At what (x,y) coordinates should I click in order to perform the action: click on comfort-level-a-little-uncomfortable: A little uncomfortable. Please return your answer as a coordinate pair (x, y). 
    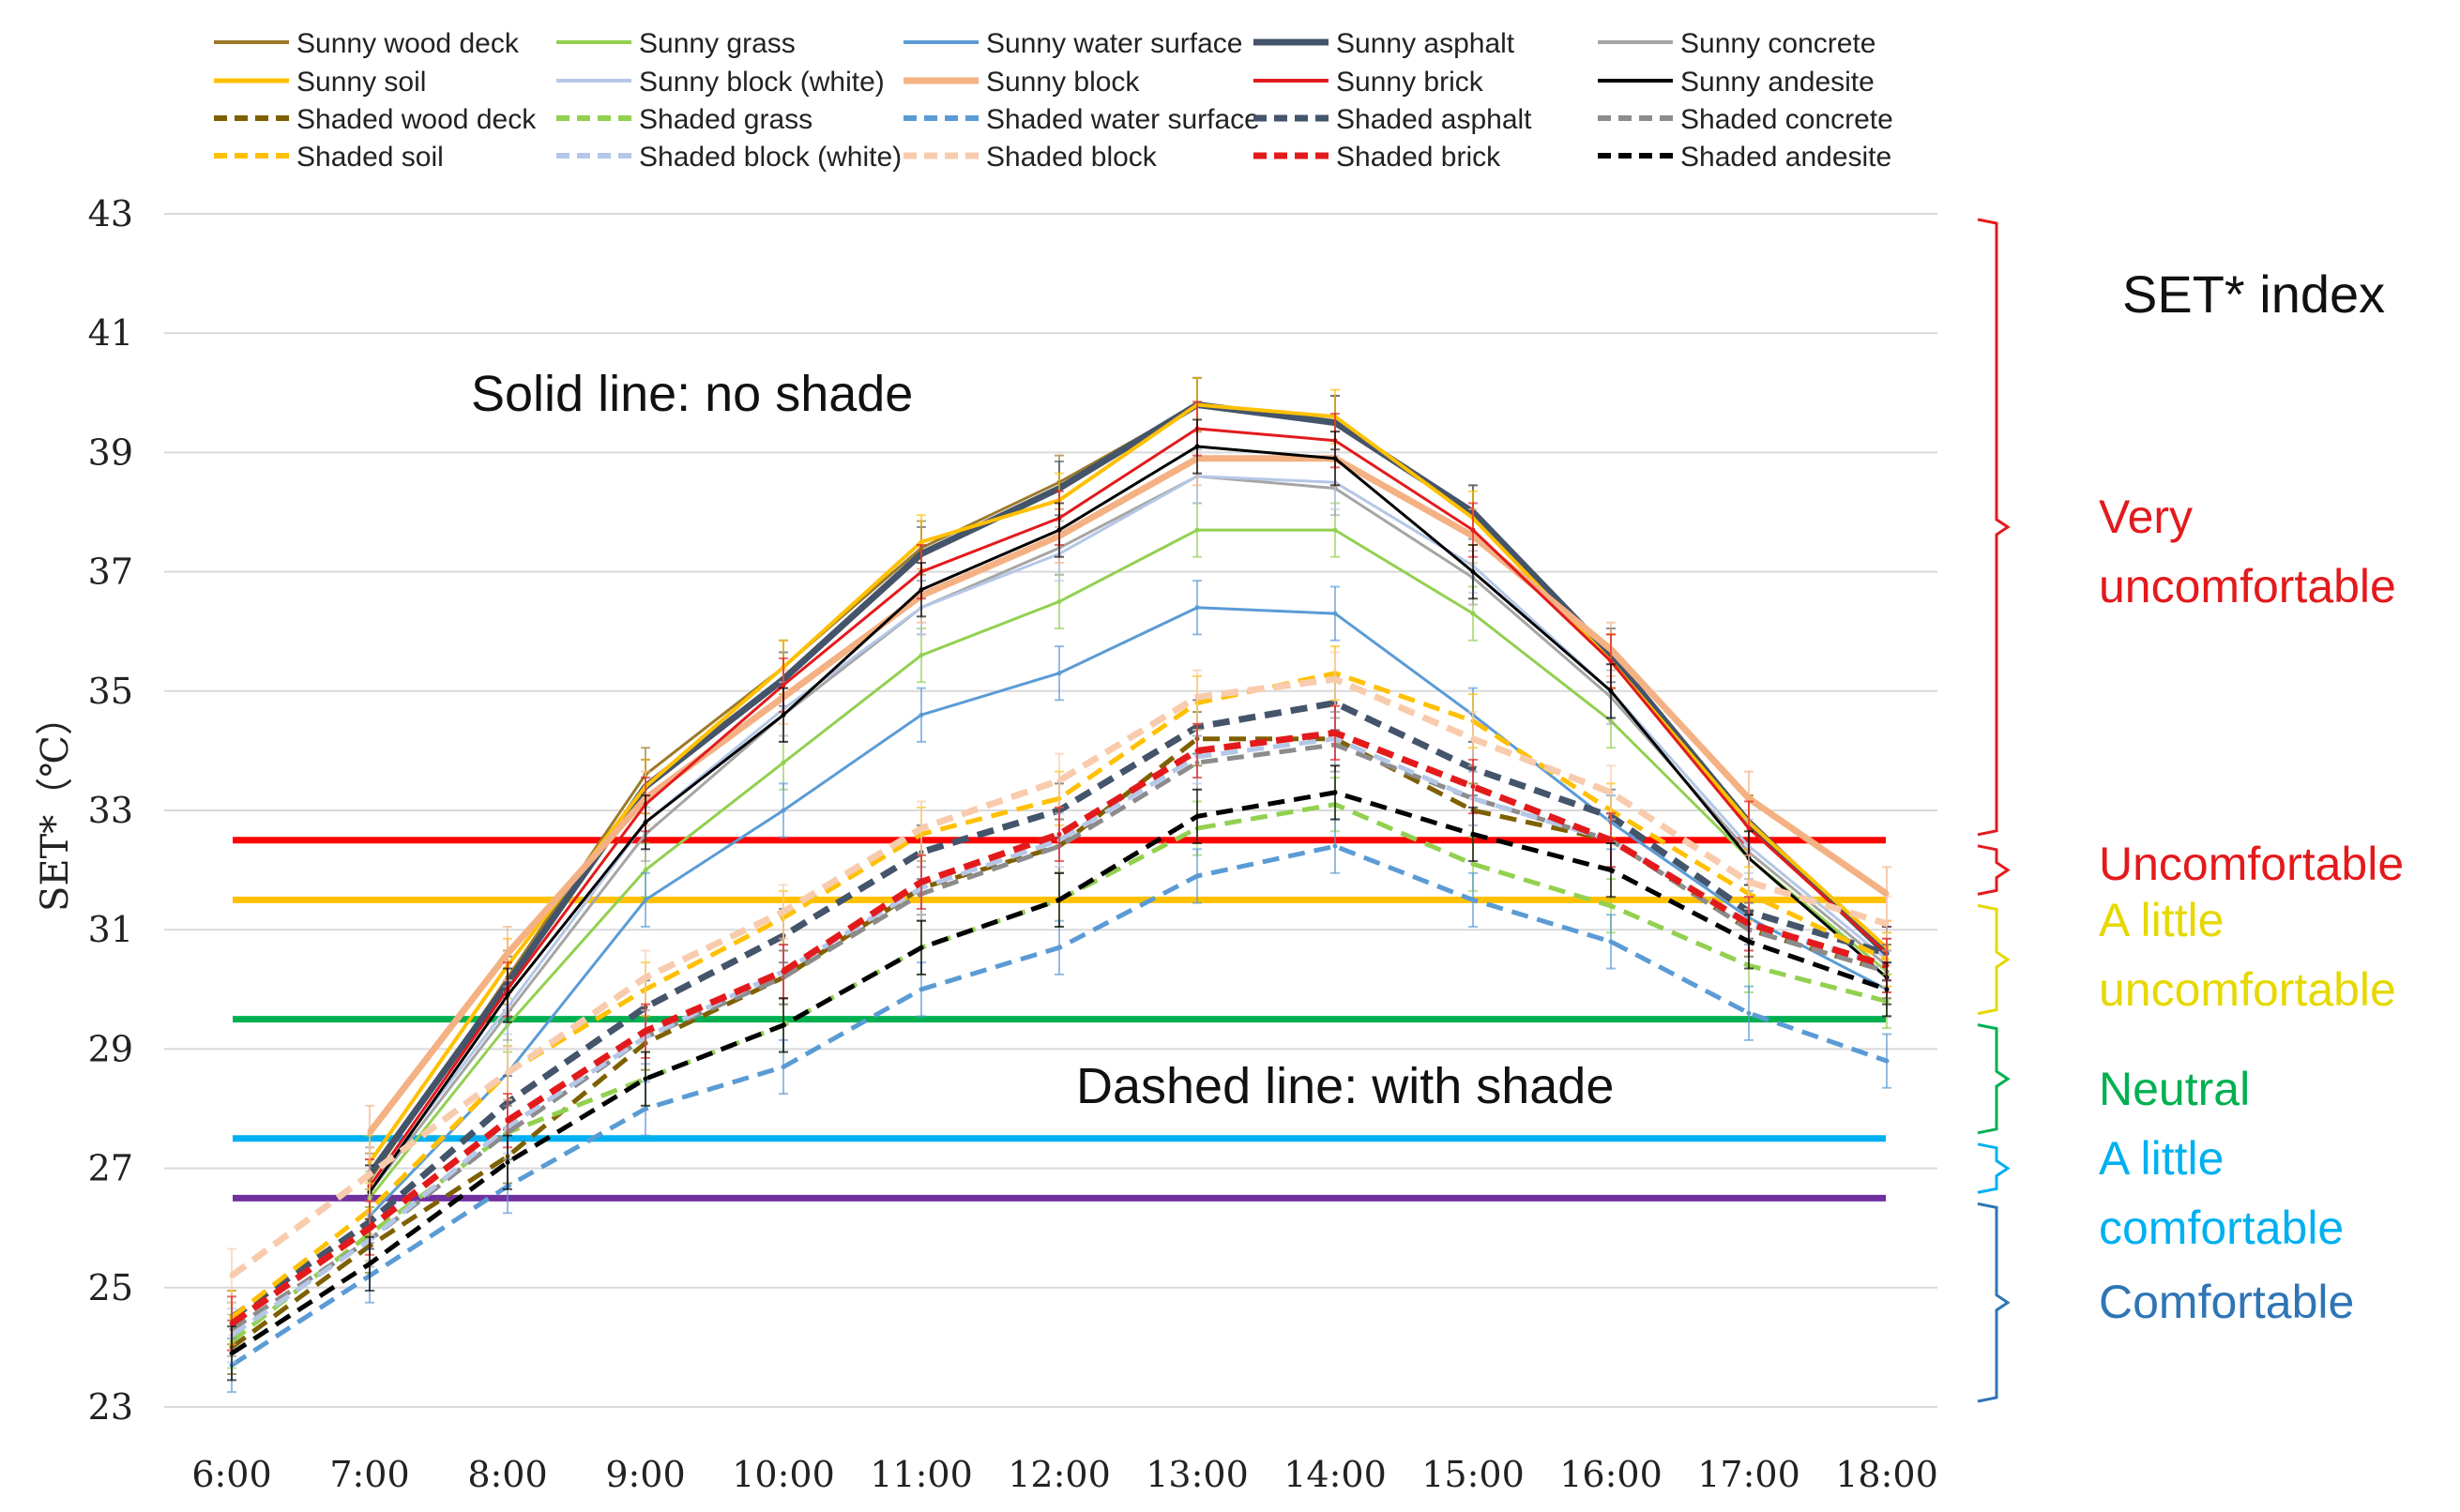
    Looking at the image, I should click on (2186, 955).